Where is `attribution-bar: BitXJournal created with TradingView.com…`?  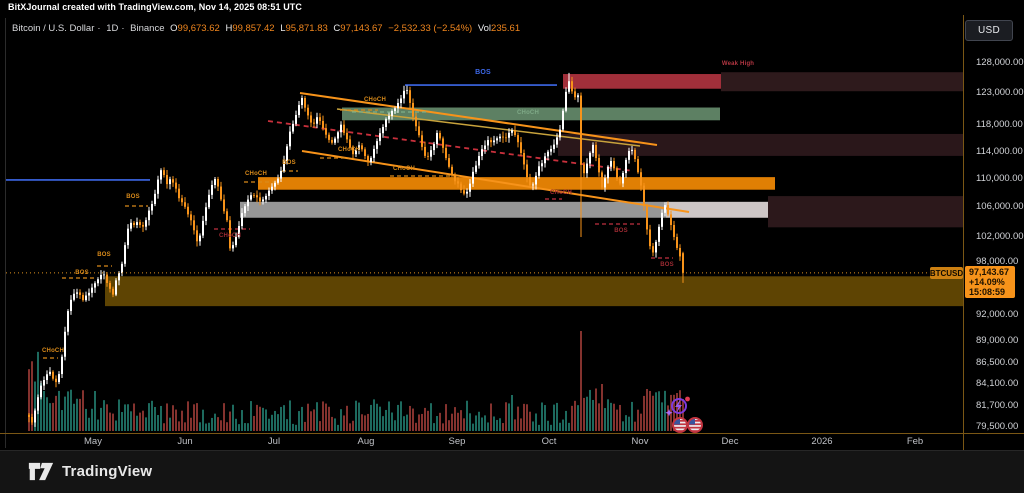 attribution-bar: BitXJournal created with TradingView.com… is located at coordinates (512, 7).